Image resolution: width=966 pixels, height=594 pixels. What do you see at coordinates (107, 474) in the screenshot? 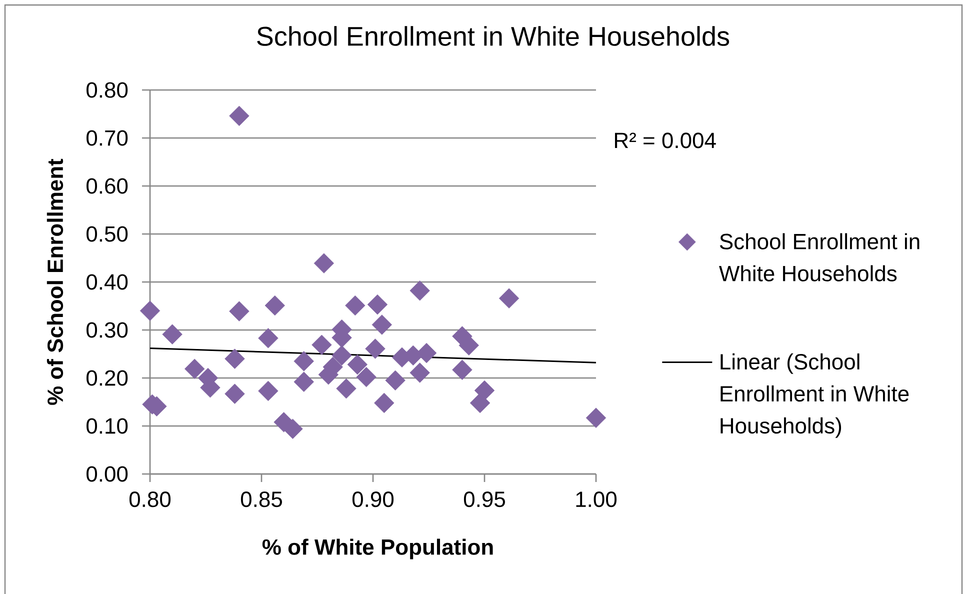
I see `y-tick-label: 0.00` at bounding box center [107, 474].